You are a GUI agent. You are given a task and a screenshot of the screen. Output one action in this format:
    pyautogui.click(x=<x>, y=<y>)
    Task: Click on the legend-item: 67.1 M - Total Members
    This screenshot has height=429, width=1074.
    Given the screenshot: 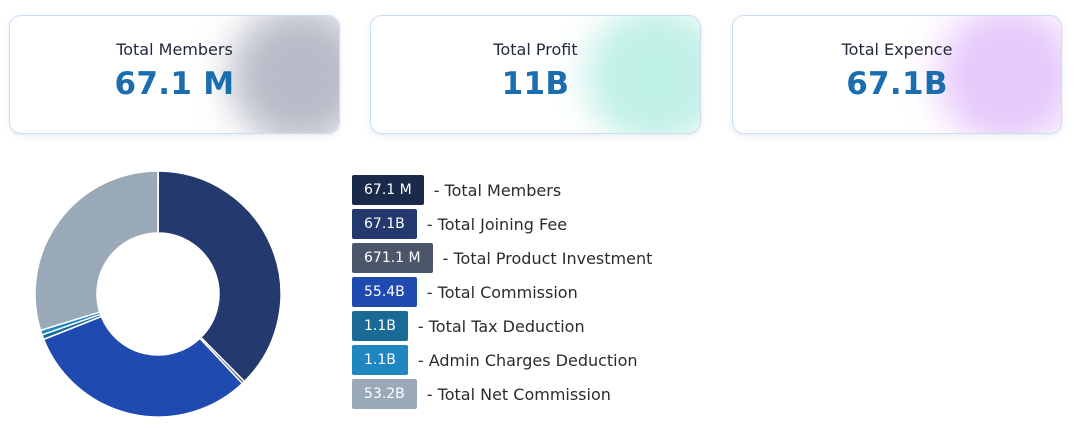 What is the action you would take?
    pyautogui.click(x=456, y=190)
    